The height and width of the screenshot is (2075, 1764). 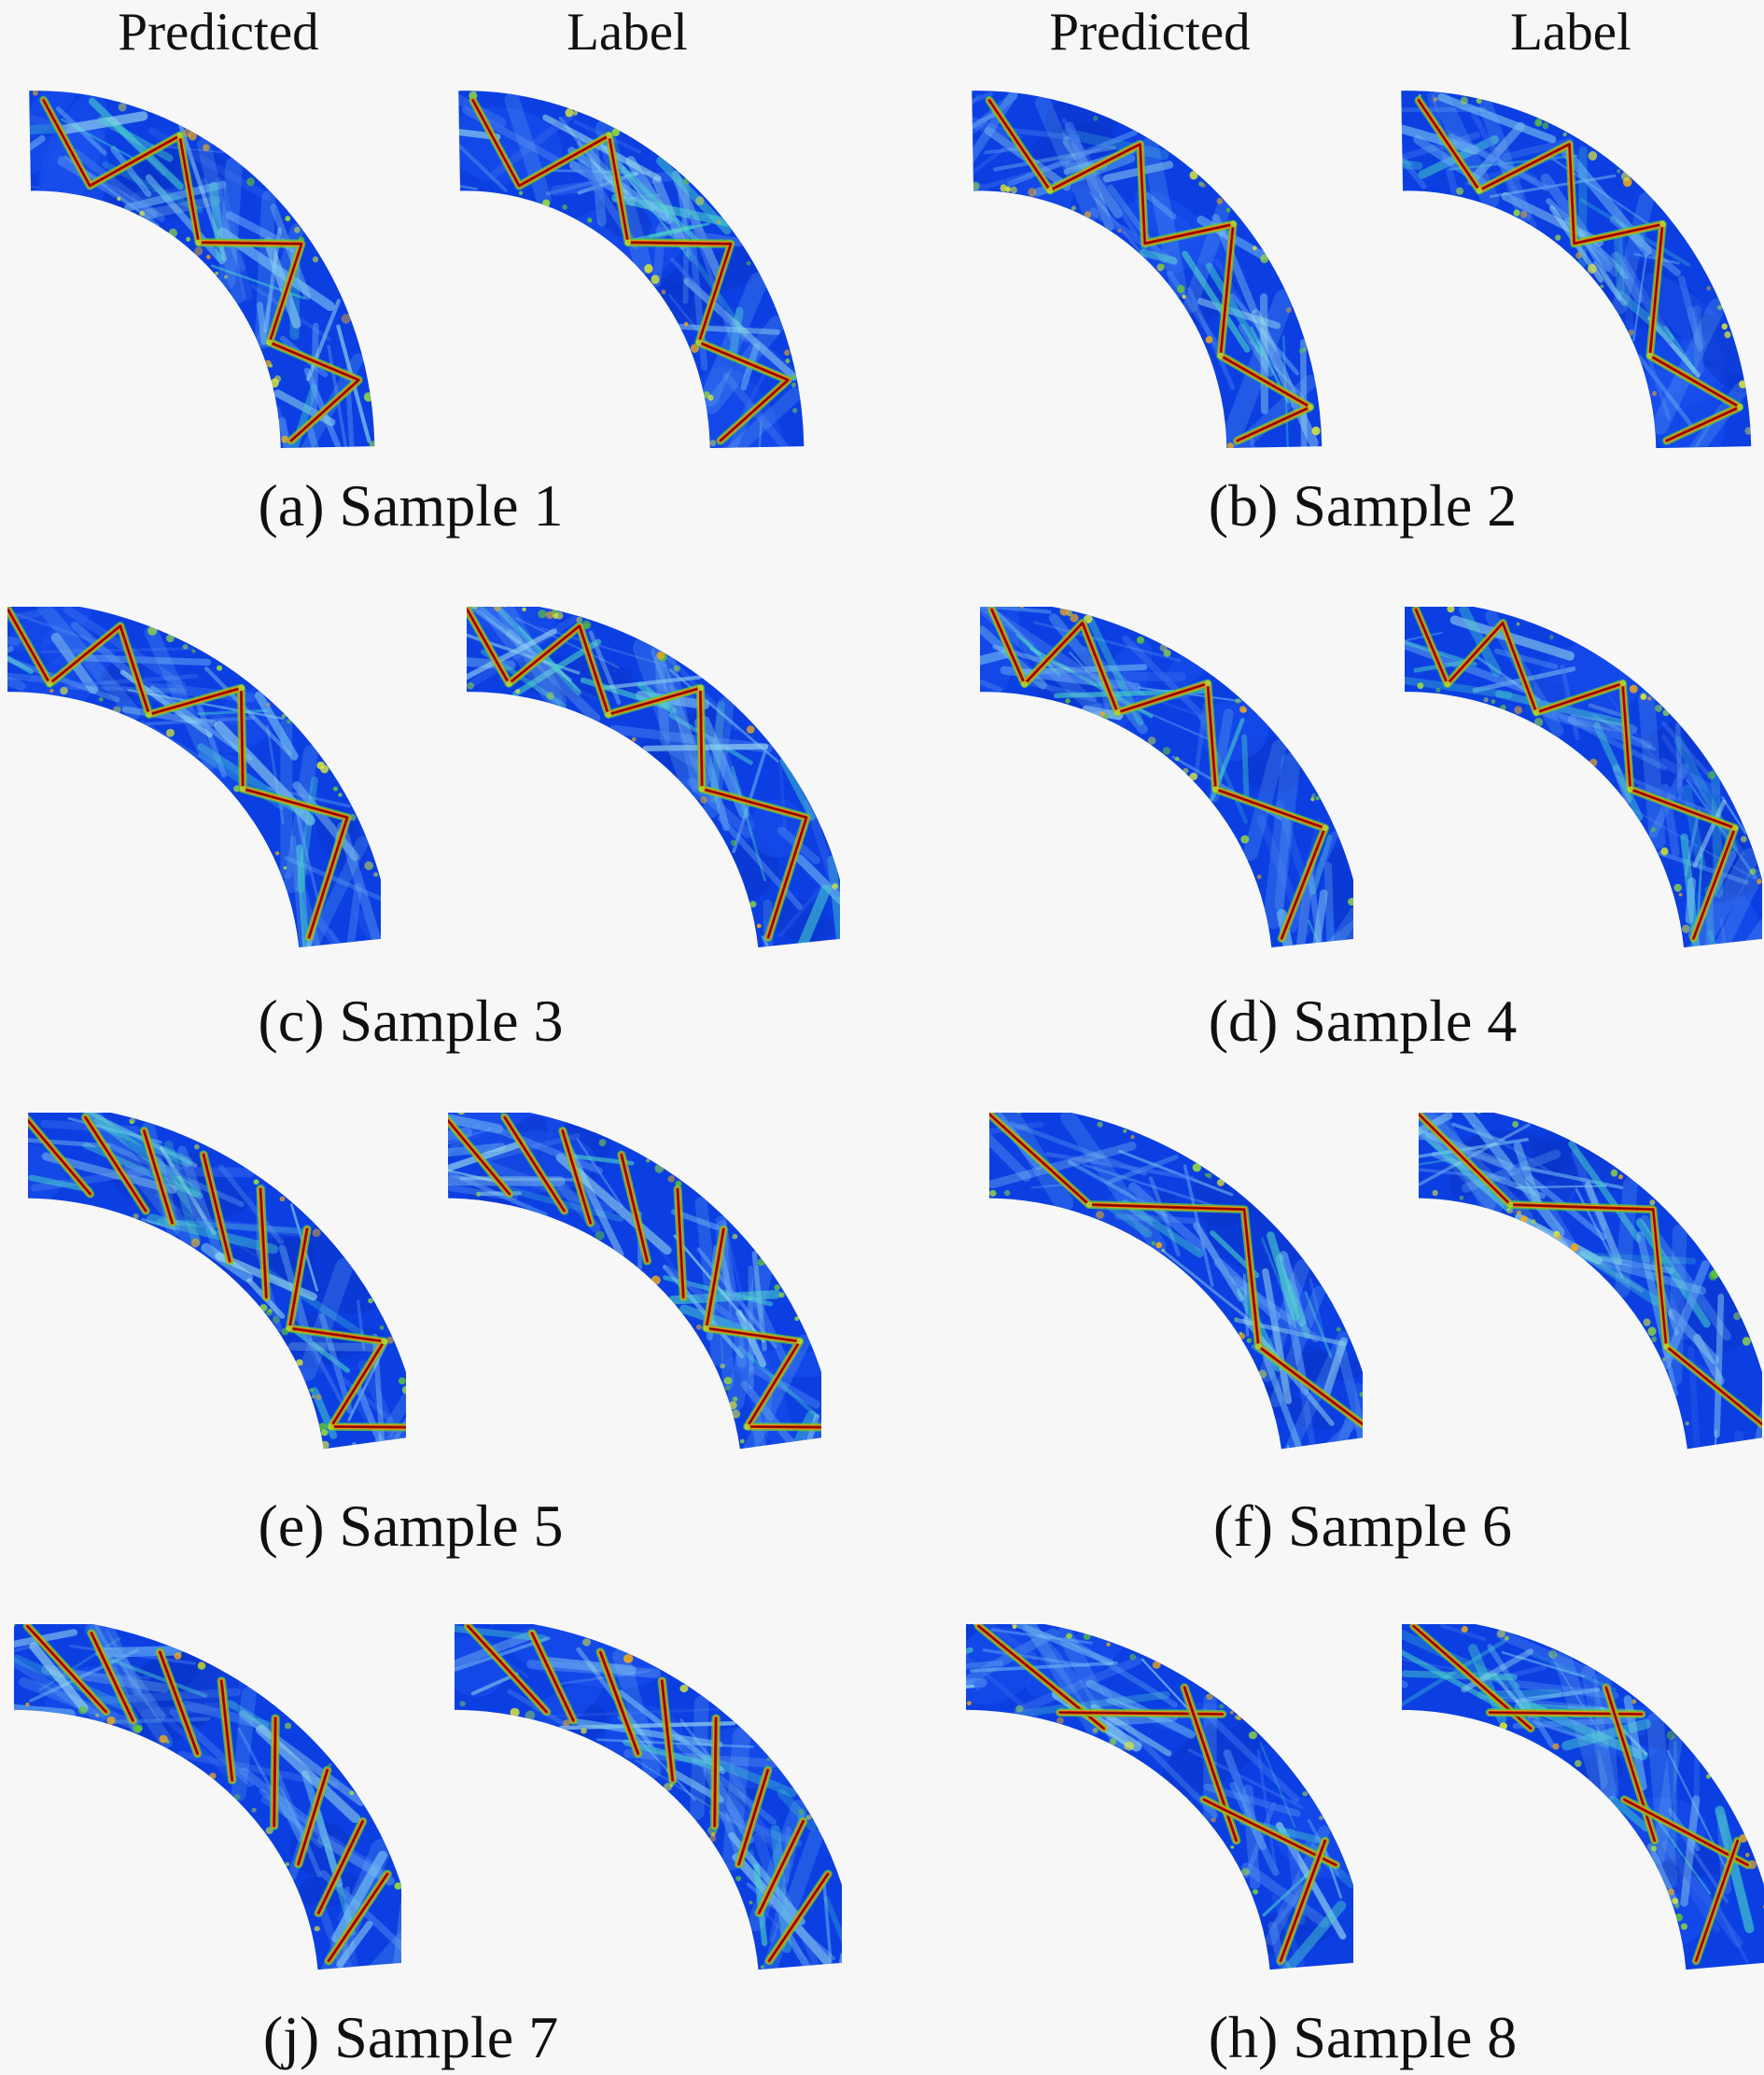 What do you see at coordinates (648, 1797) in the screenshot?
I see `sample-7-label-heatmap` at bounding box center [648, 1797].